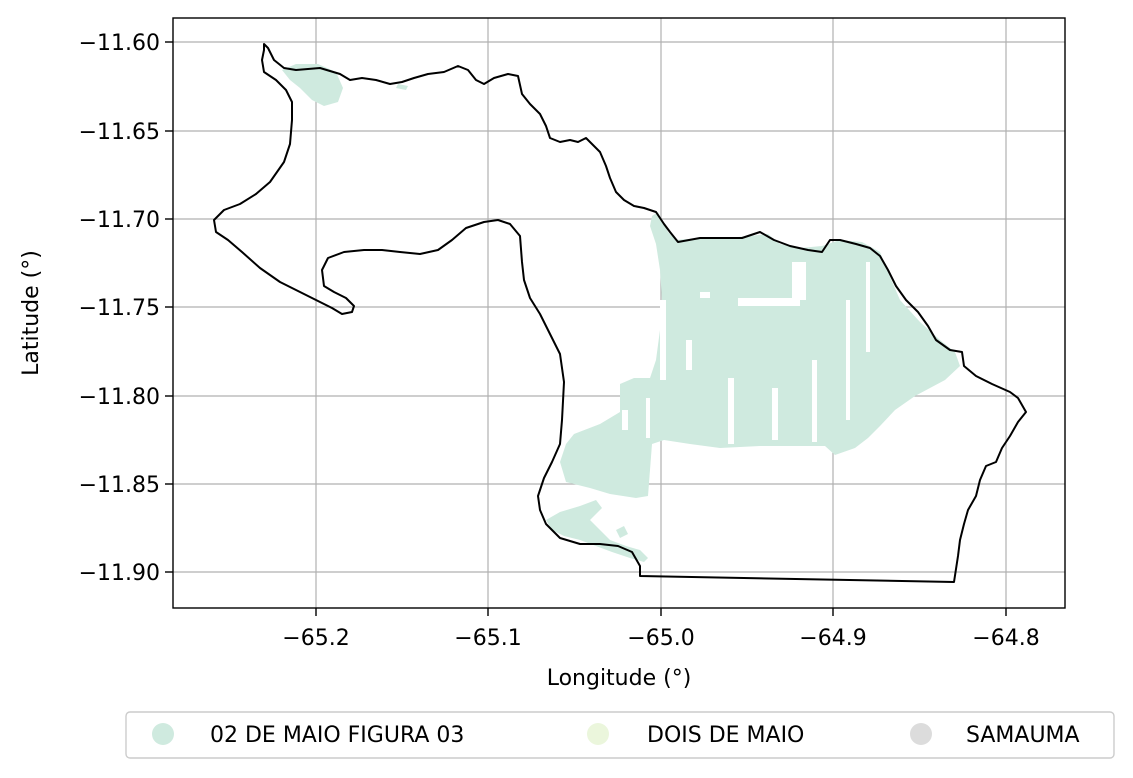 This screenshot has width=1133, height=778. I want to click on y-tick: −11.85, so click(126, 485).